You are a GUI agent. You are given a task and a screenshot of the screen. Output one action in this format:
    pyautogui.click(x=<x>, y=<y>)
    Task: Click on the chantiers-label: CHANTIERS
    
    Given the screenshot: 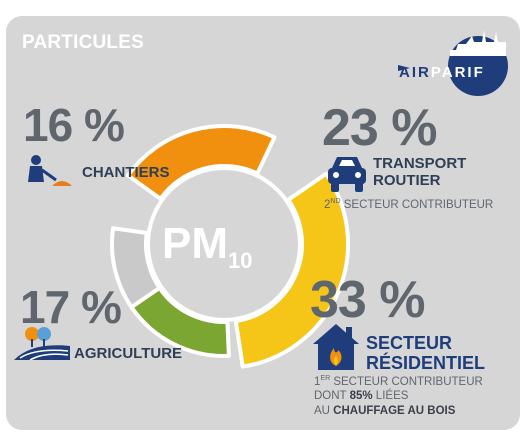 What is the action you would take?
    pyautogui.click(x=126, y=172)
    